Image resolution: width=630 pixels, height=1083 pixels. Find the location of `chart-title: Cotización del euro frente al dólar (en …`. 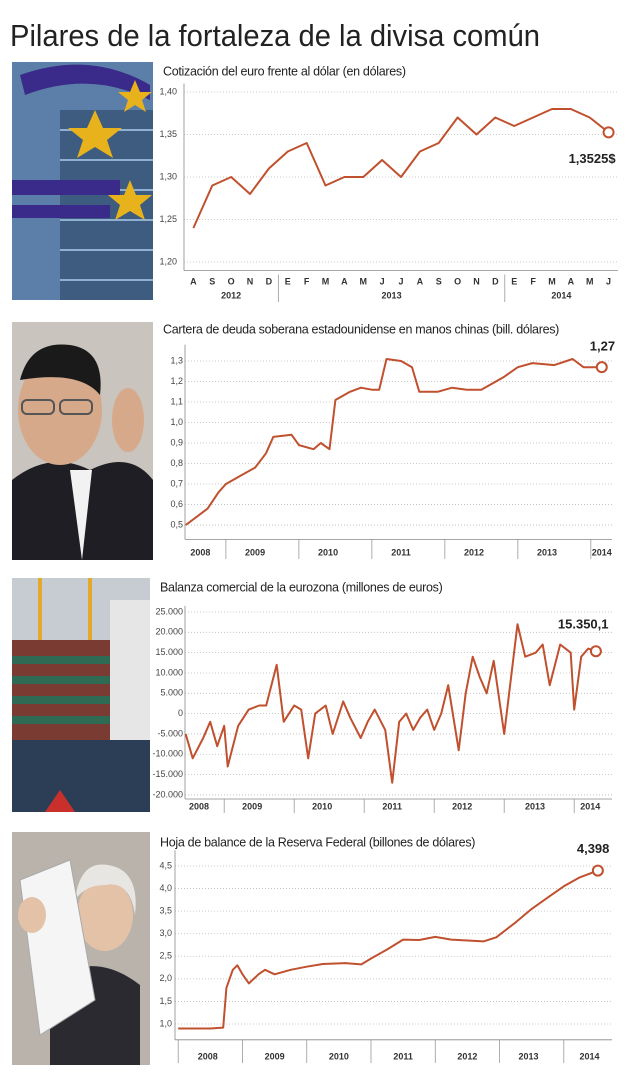

chart-title: Cotización del euro frente al dólar (en … is located at coordinates (284, 71).